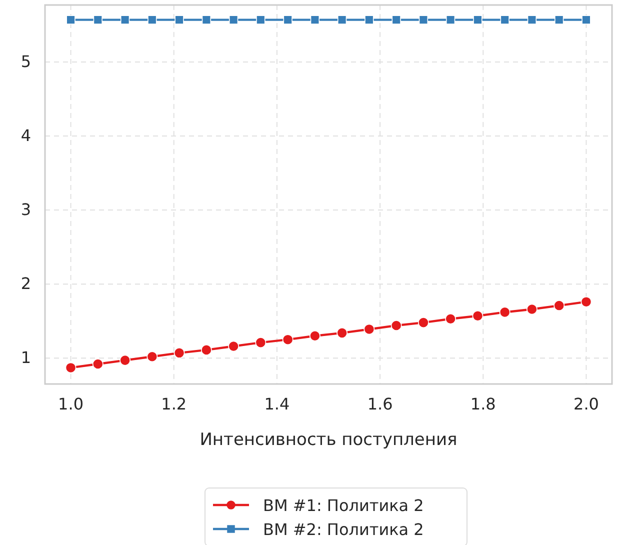  I want to click on legend-label: ВМ #1: Политика 2, so click(343, 505).